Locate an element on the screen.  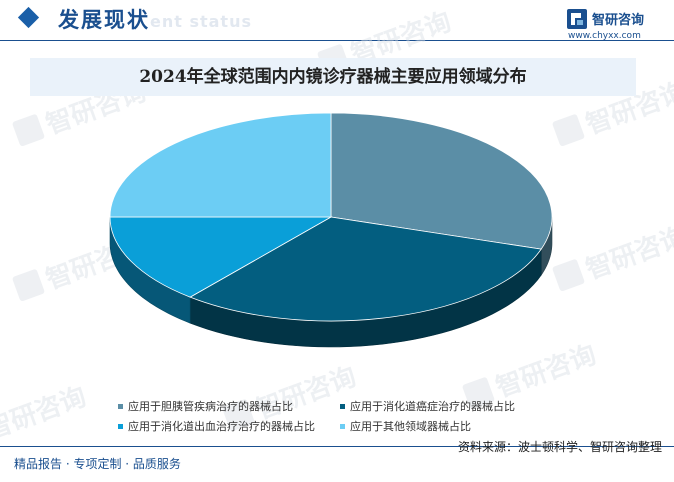
legend-item: 应用于消化道出血治疗治疗的器械占比 is located at coordinates (216, 426).